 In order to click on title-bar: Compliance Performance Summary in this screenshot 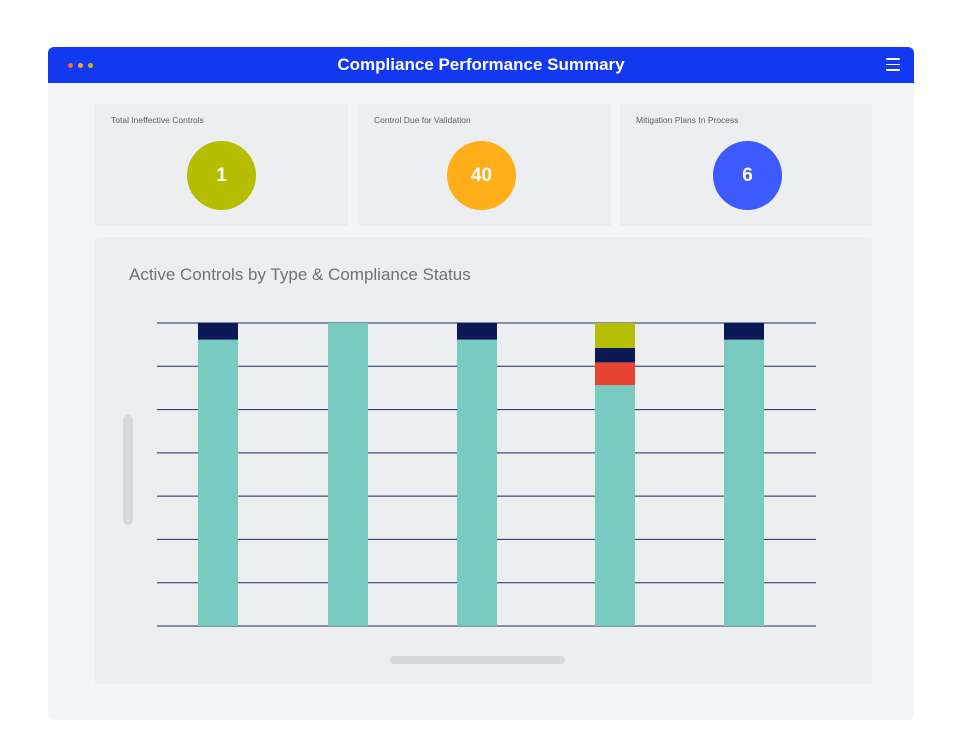, I will do `click(481, 65)`.